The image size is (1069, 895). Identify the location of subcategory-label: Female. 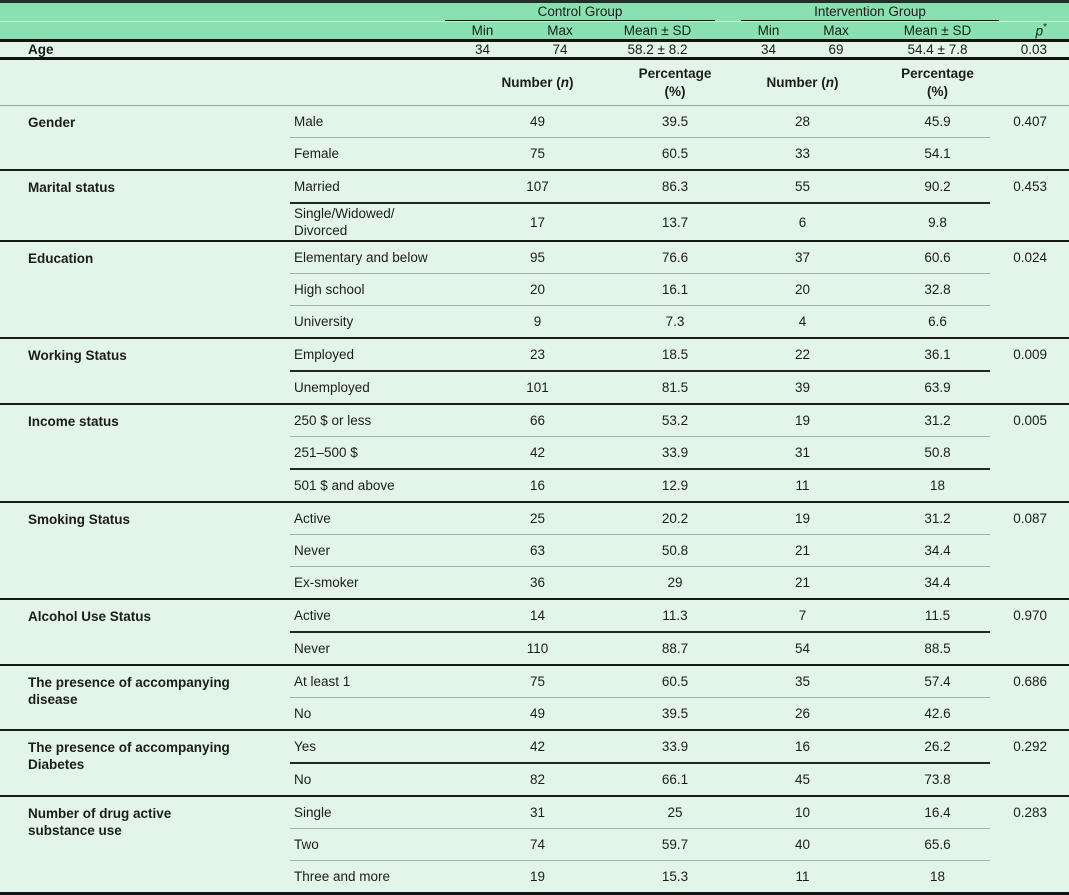
(317, 153).